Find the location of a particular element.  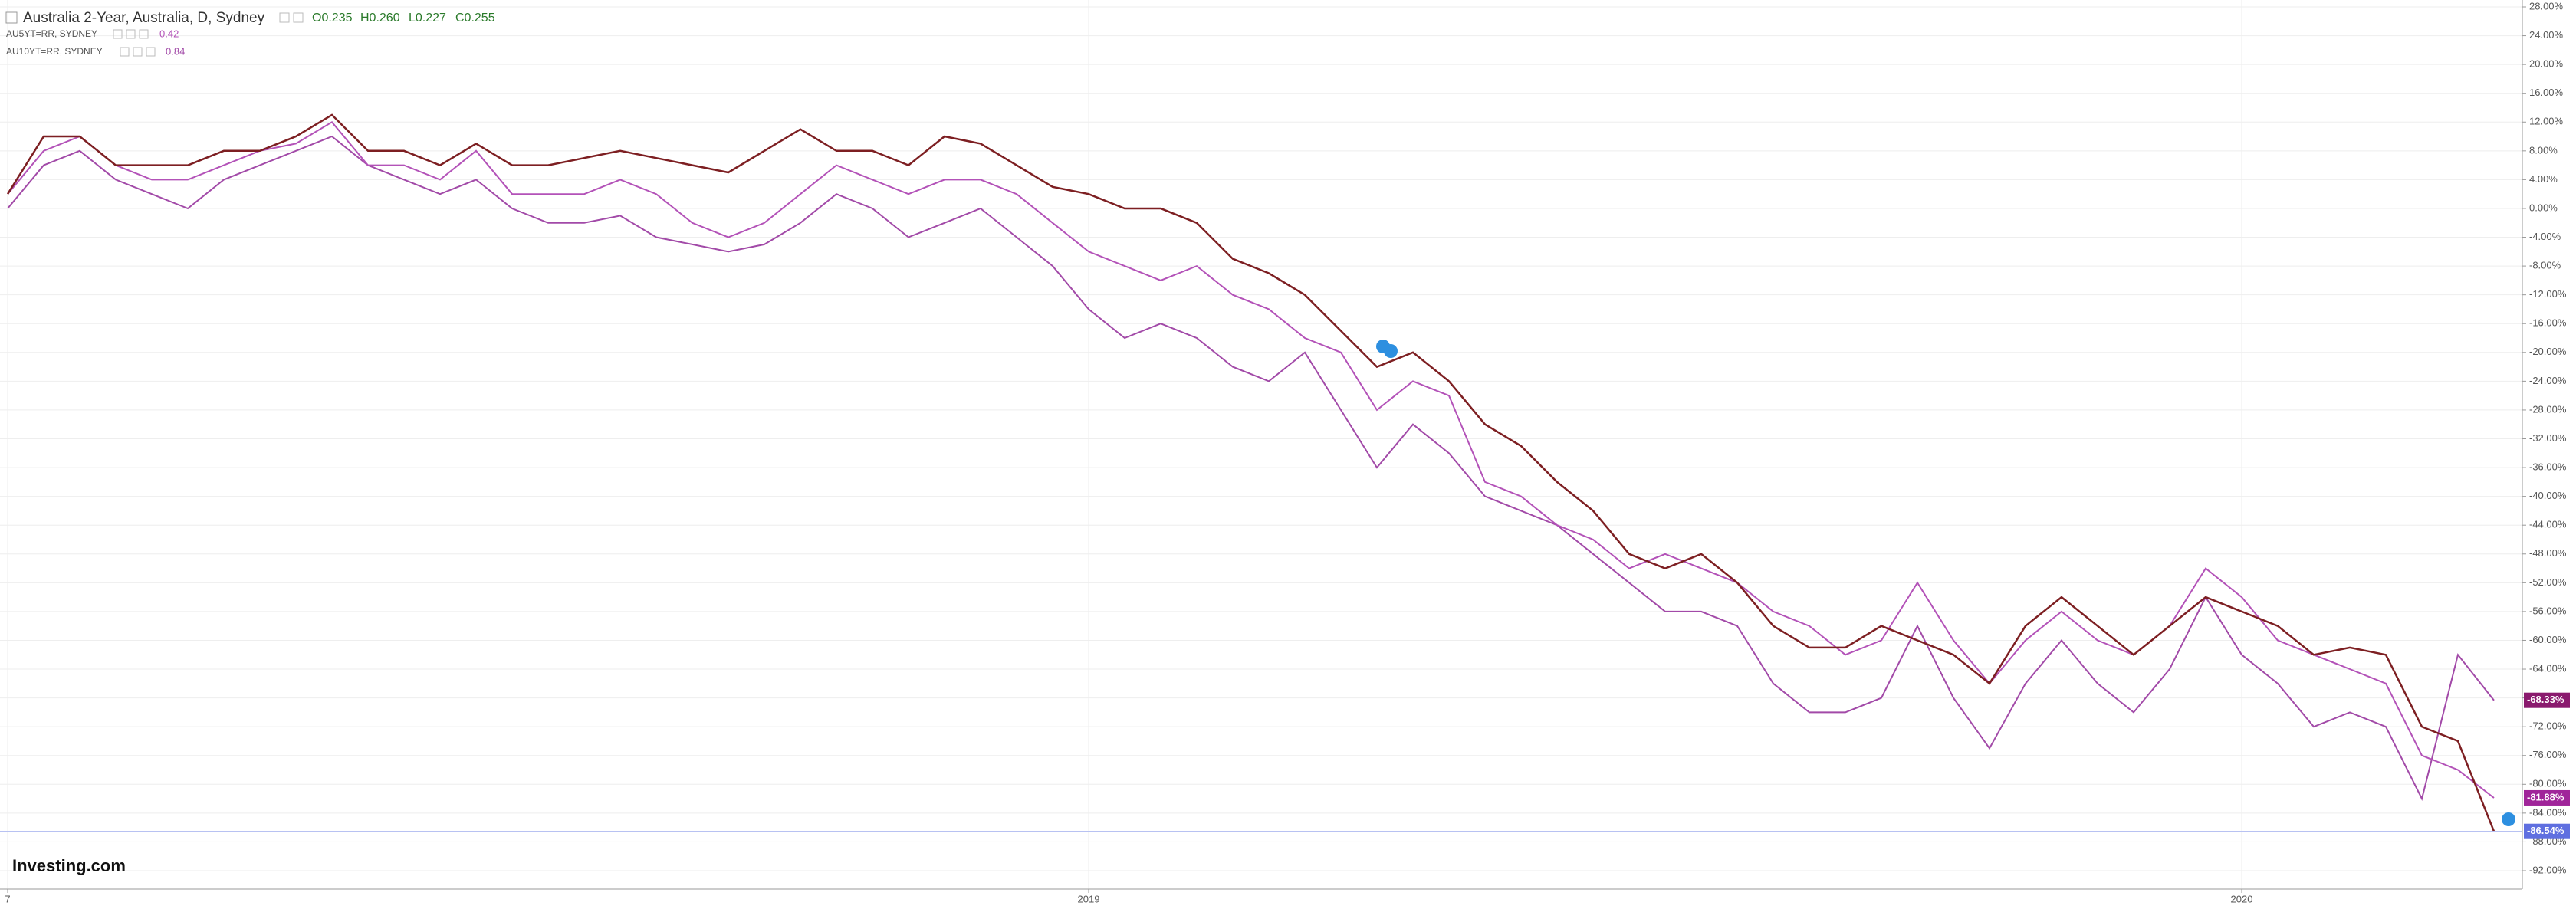

last-value-label: -86.54% is located at coordinates (2546, 831).